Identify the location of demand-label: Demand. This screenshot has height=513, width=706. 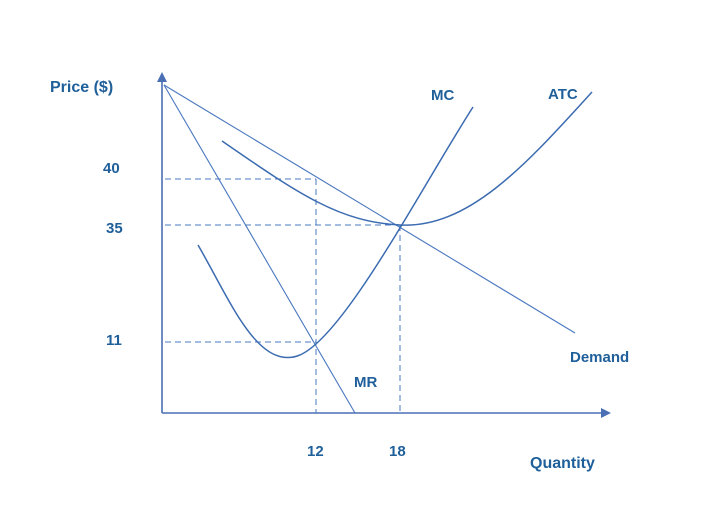
(599, 357).